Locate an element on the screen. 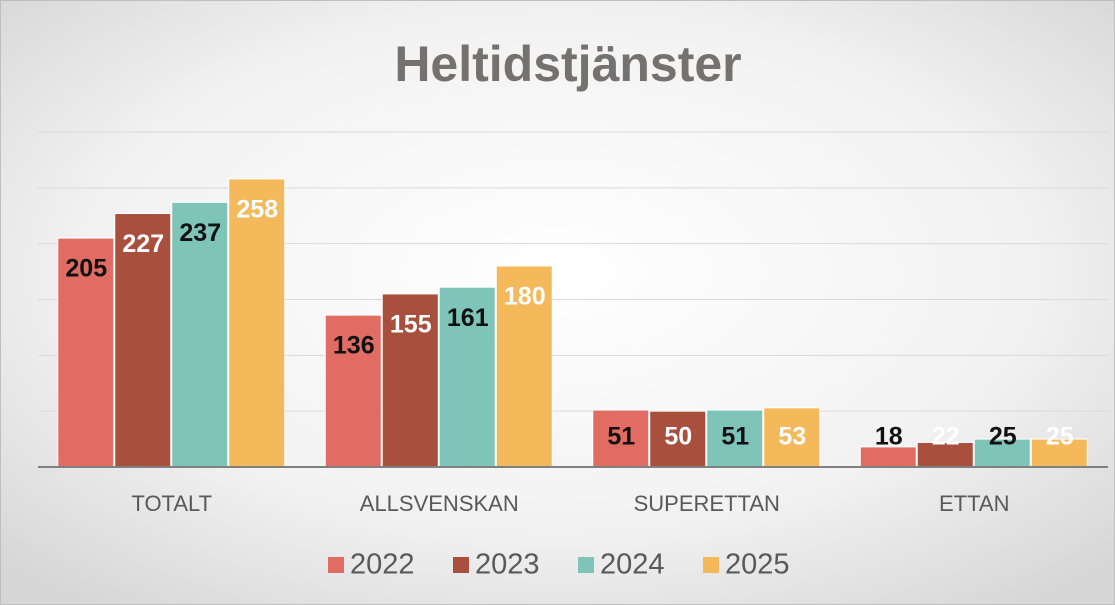  data-label: 205 is located at coordinates (86, 269).